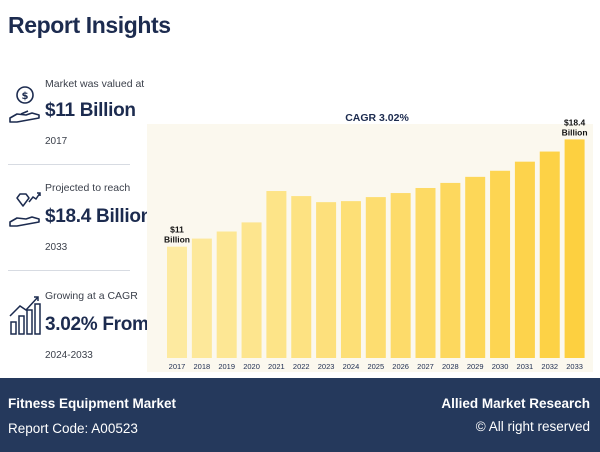 This screenshot has width=600, height=452. I want to click on bar-2022, so click(301, 277).